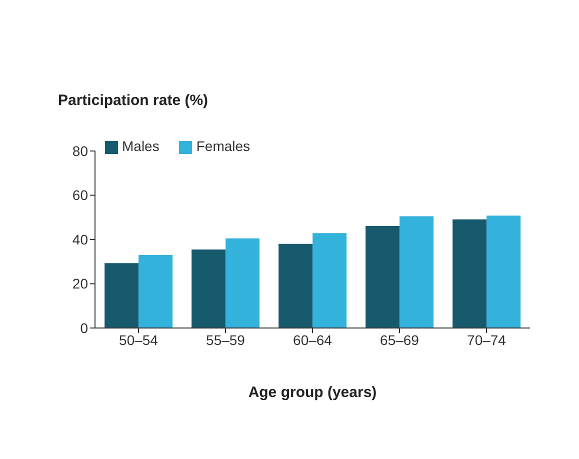  What do you see at coordinates (133, 100) in the screenshot?
I see `y-axis-title: Participation rate (%)` at bounding box center [133, 100].